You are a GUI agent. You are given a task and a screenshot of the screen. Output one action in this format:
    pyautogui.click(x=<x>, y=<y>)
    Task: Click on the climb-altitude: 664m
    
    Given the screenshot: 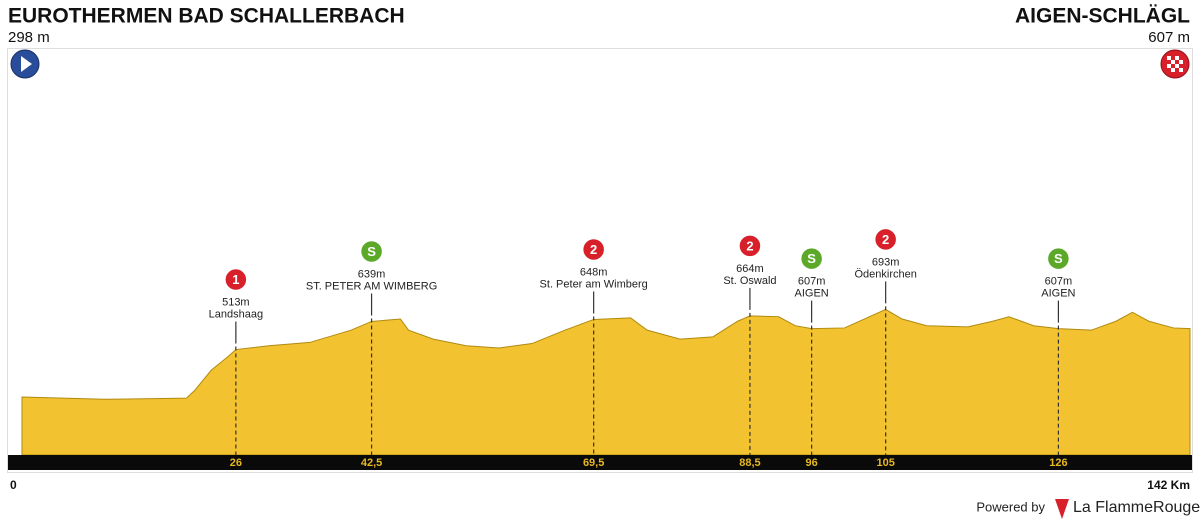 What is the action you would take?
    pyautogui.click(x=750, y=269)
    